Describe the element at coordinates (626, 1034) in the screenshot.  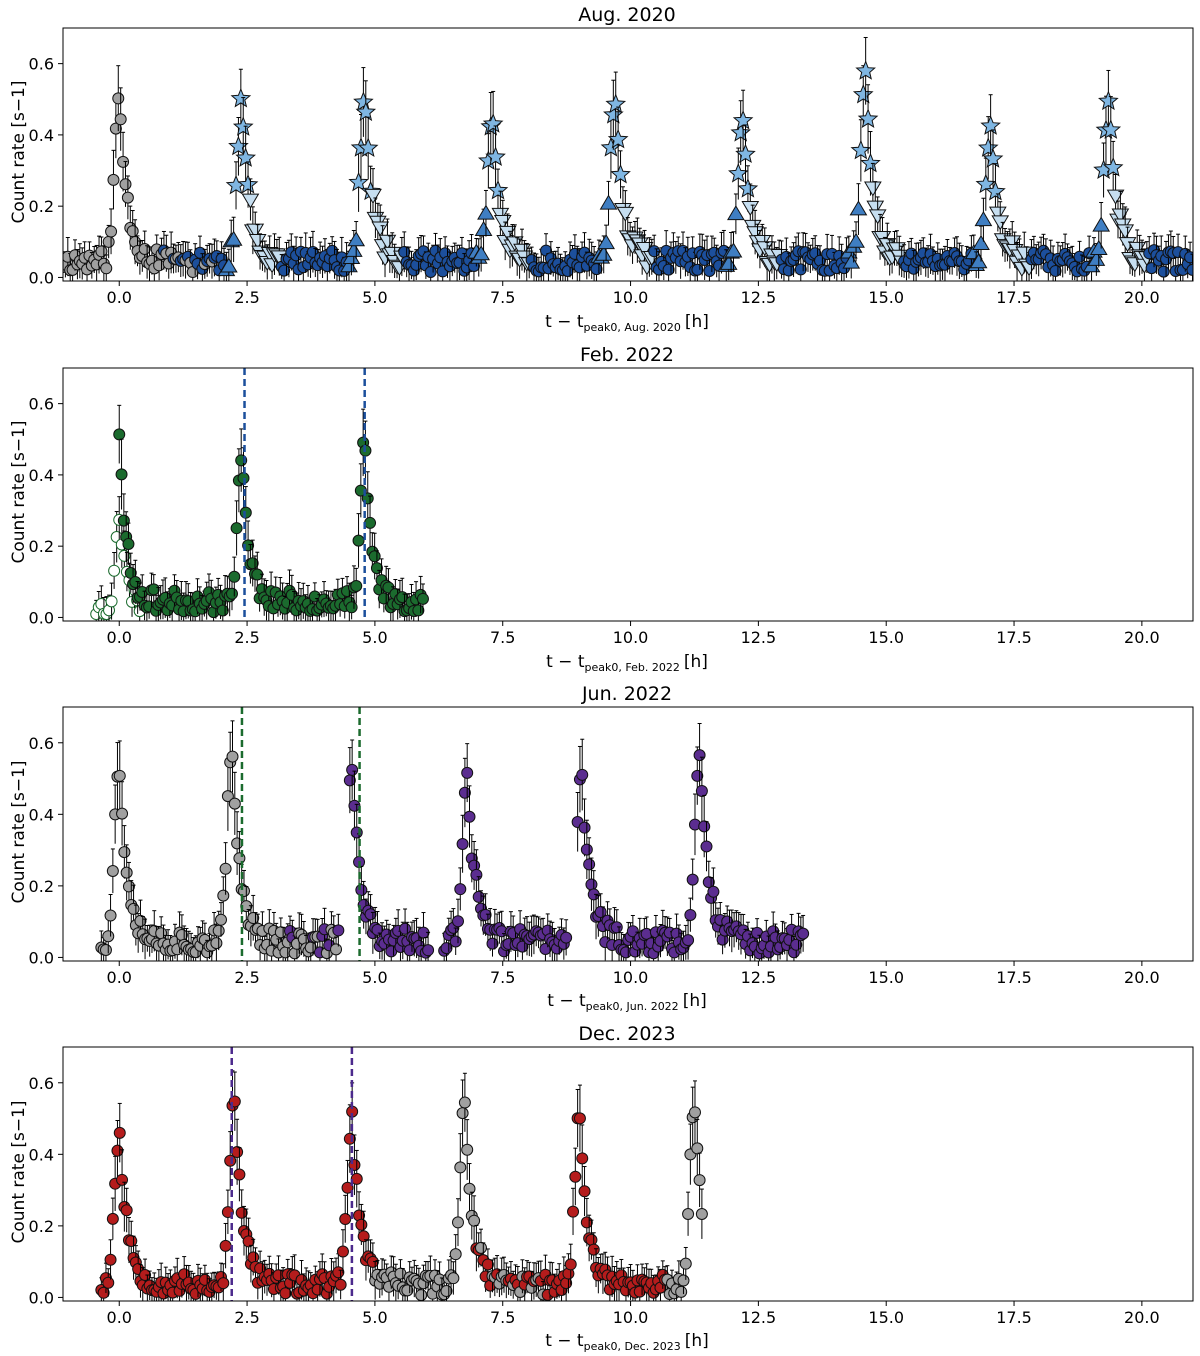
I see `panel-title: Dec. 2023` at that location.